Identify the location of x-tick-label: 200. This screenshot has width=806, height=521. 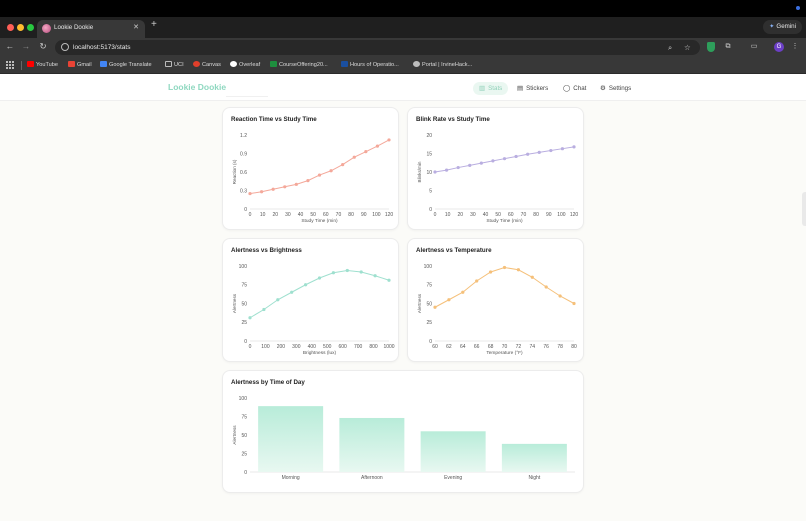
(281, 347).